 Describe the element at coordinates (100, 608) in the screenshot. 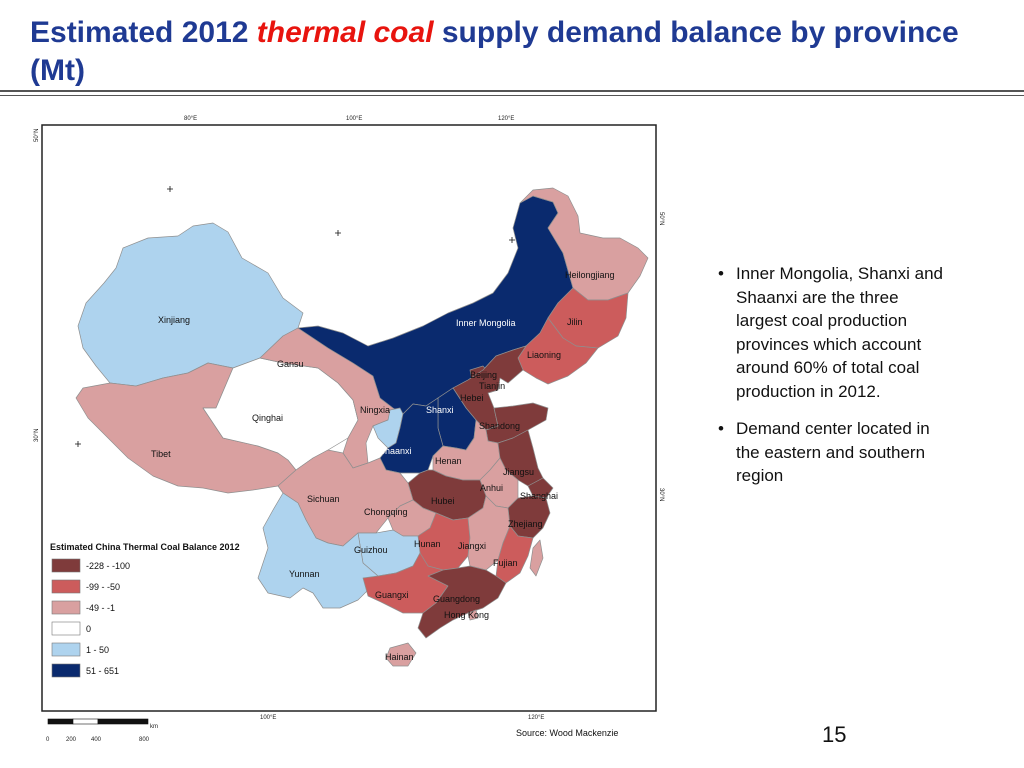

I see `legend-label-3: -49 - -1` at that location.